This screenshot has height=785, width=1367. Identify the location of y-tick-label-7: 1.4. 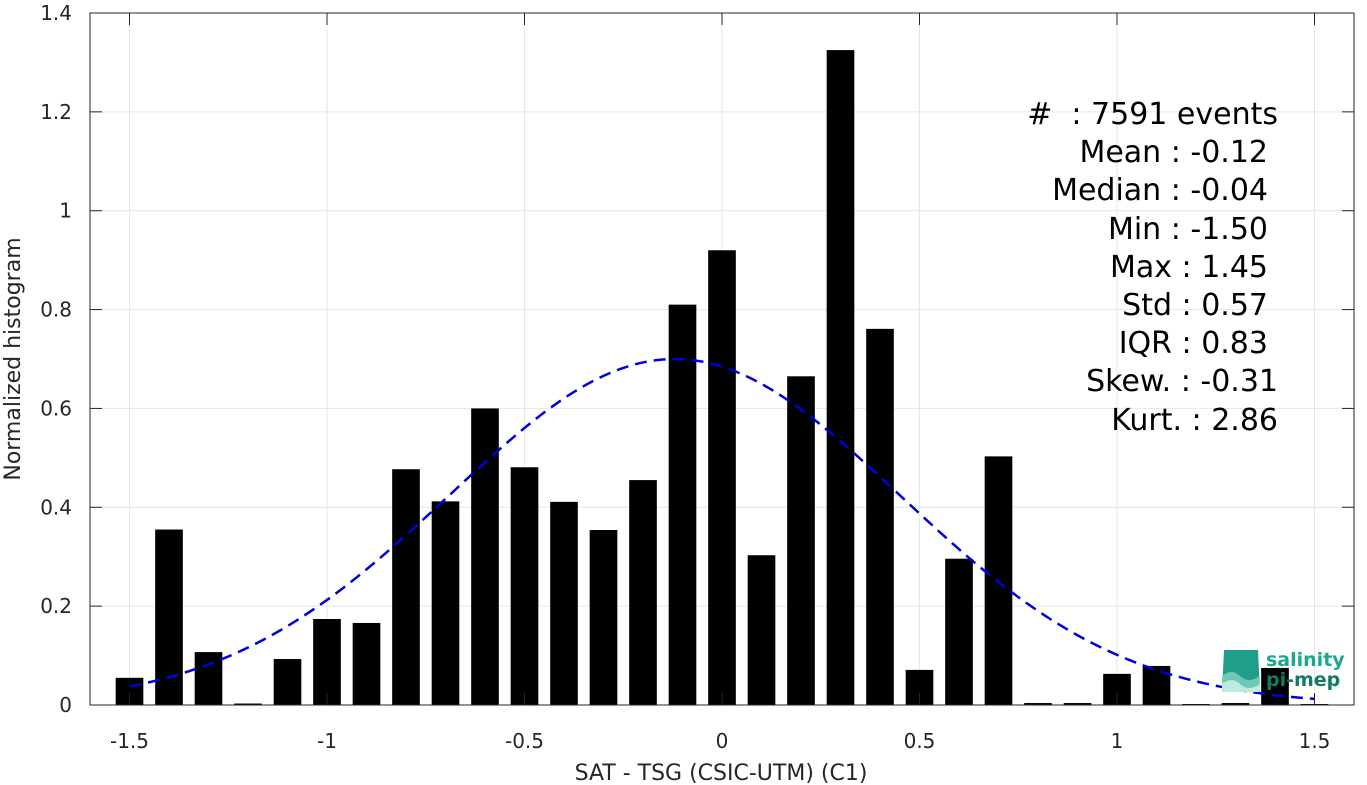
(56, 13).